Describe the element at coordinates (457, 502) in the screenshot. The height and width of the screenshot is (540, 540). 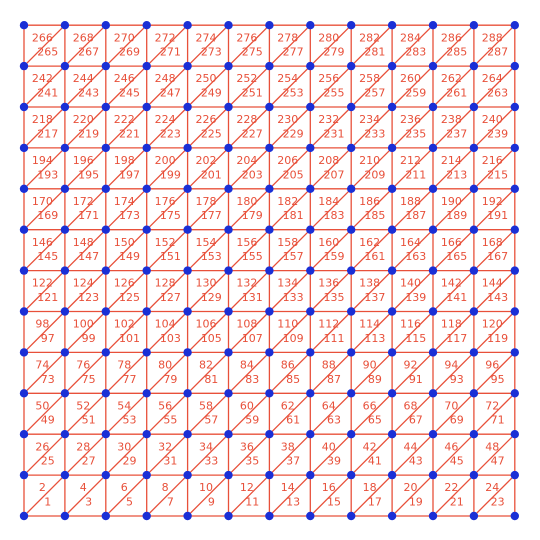
I see `element-label: 21` at that location.